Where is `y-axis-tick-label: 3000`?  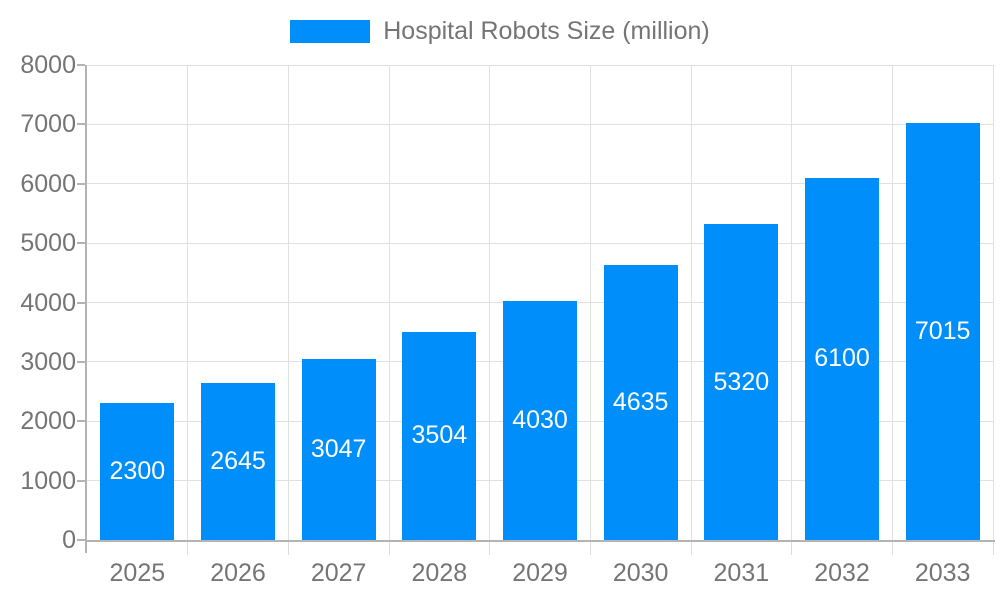
y-axis-tick-label: 3000 is located at coordinates (48, 361).